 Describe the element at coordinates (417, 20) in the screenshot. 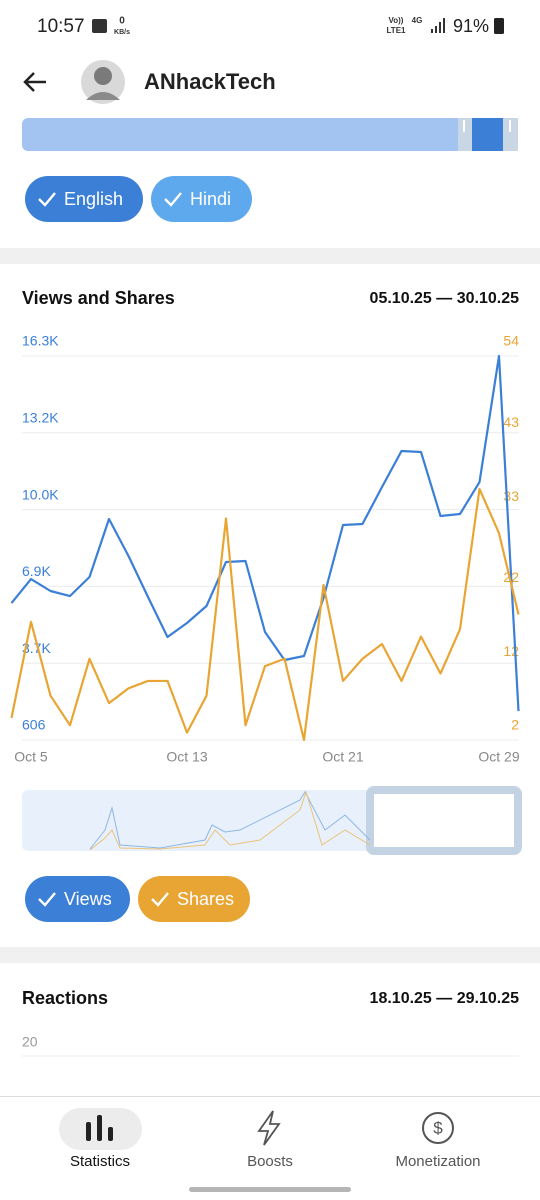

I see `status-network: 4G` at that location.